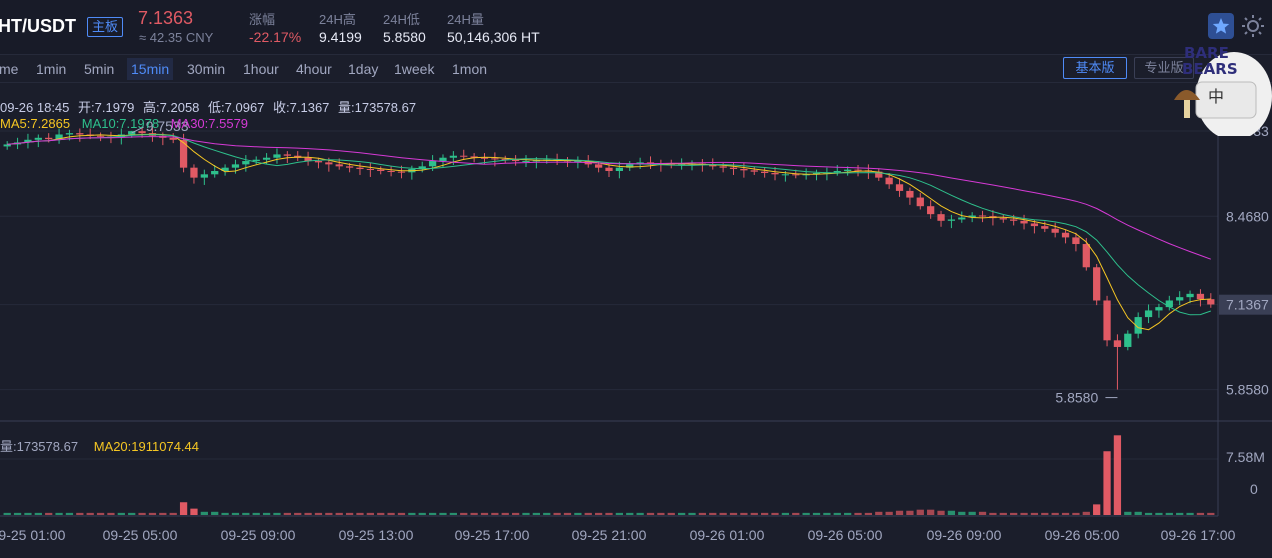  What do you see at coordinates (258, 535) in the screenshot?
I see `time-tick-label: 09-25 09:00` at bounding box center [258, 535].